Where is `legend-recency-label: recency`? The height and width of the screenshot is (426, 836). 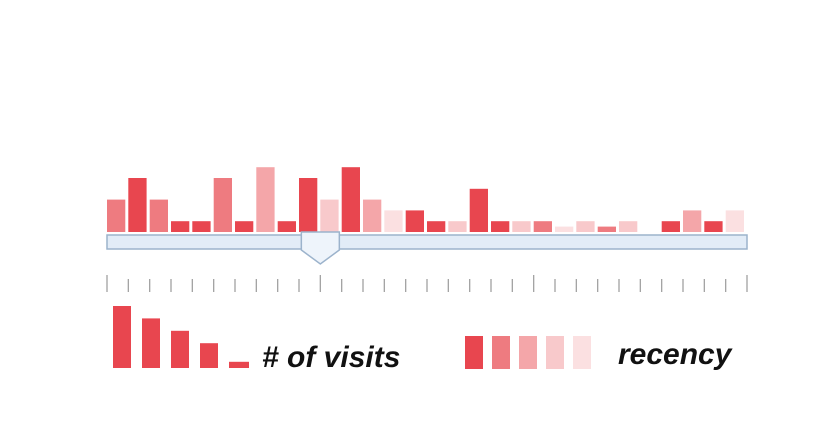 legend-recency-label: recency is located at coordinates (675, 354).